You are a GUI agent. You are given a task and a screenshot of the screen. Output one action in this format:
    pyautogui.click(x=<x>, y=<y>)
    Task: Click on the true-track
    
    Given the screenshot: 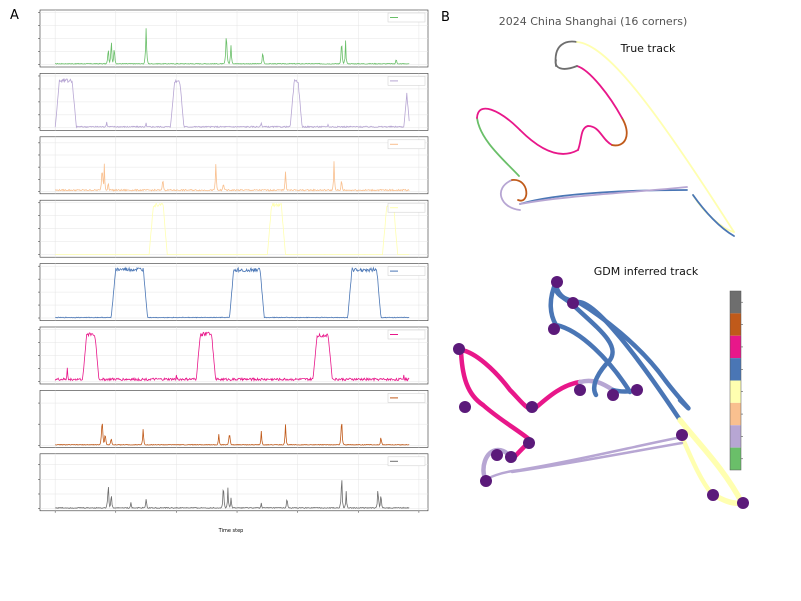 What is the action you would take?
    pyautogui.click(x=605, y=138)
    